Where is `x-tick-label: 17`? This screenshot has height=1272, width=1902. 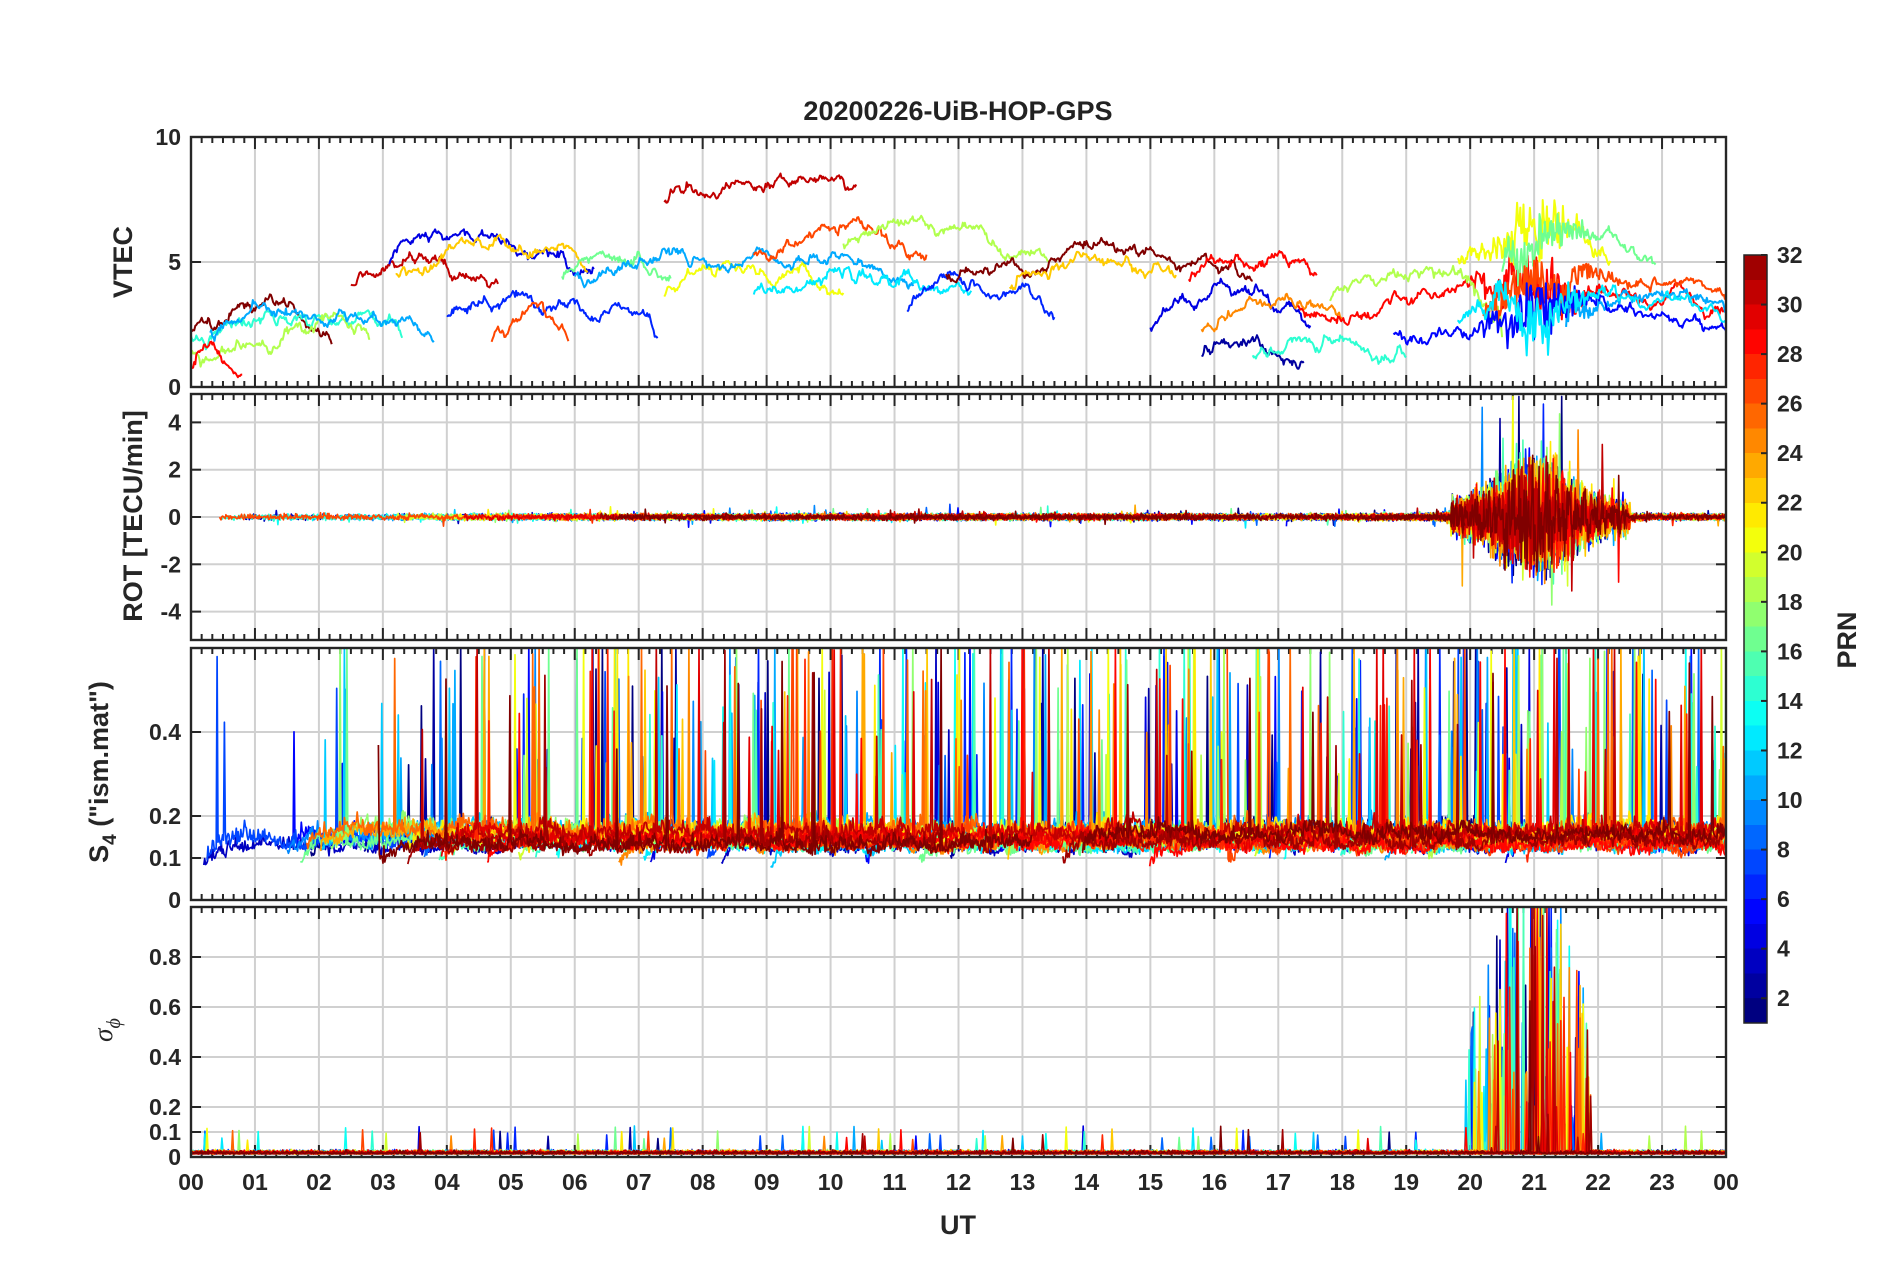 x-tick-label: 17 is located at coordinates (1278, 1182).